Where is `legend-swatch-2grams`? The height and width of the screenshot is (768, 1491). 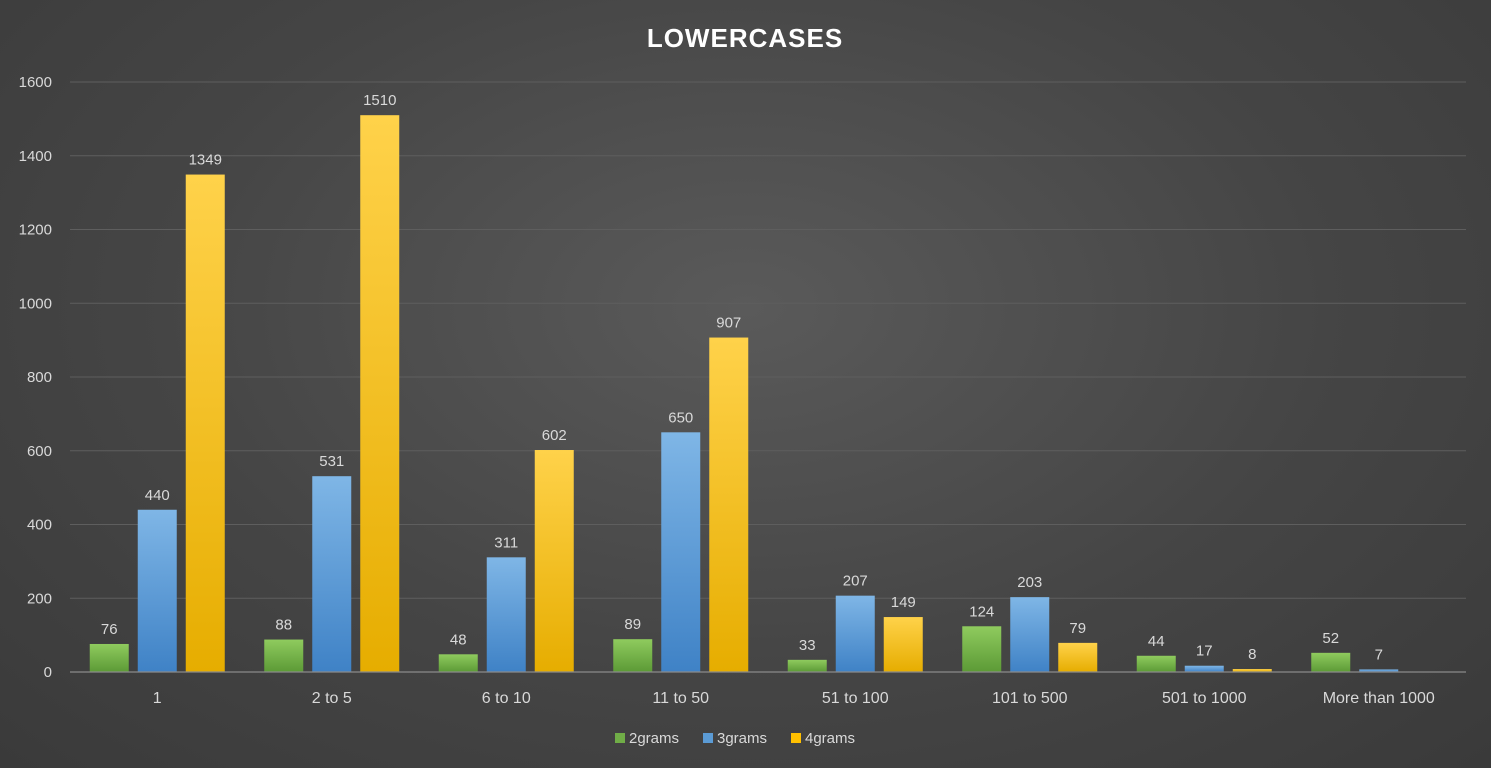
legend-swatch-2grams is located at coordinates (620, 738).